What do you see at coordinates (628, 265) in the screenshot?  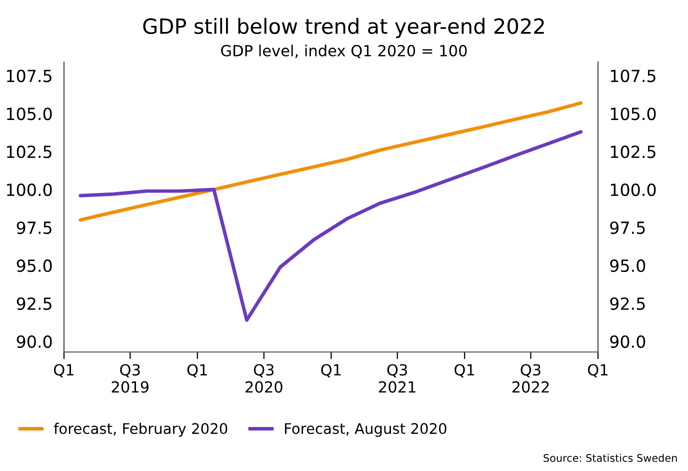 I see `y2-tick-label: 95.0` at bounding box center [628, 265].